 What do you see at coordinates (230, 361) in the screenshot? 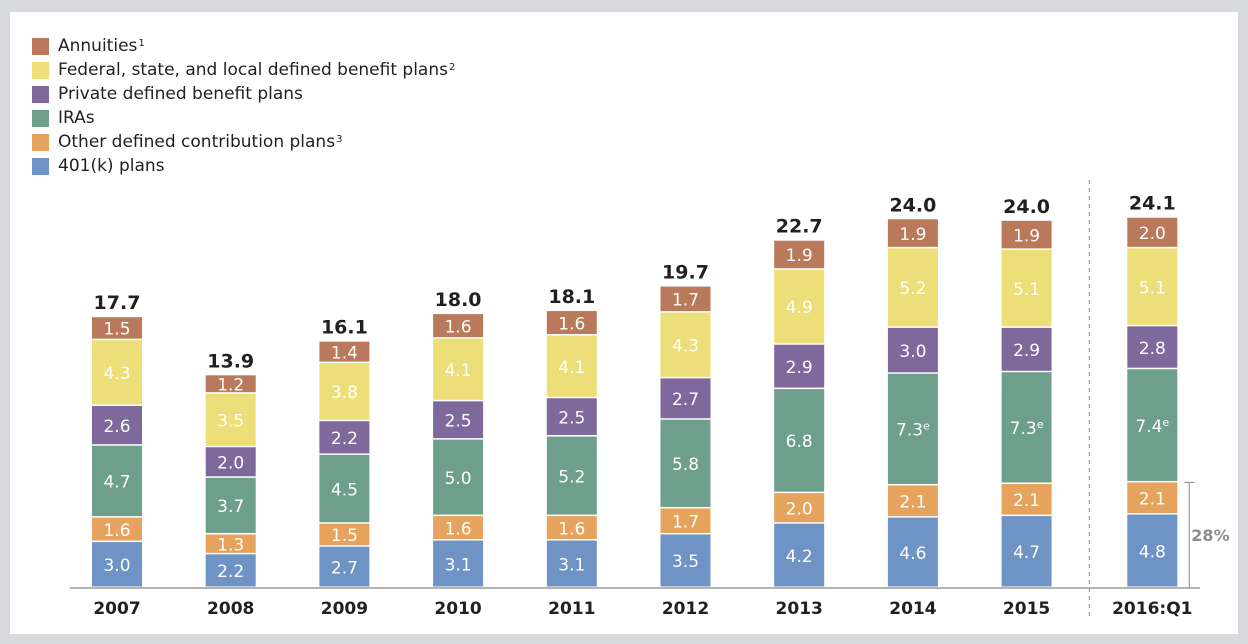
I see `total-label: 13.9` at bounding box center [230, 361].